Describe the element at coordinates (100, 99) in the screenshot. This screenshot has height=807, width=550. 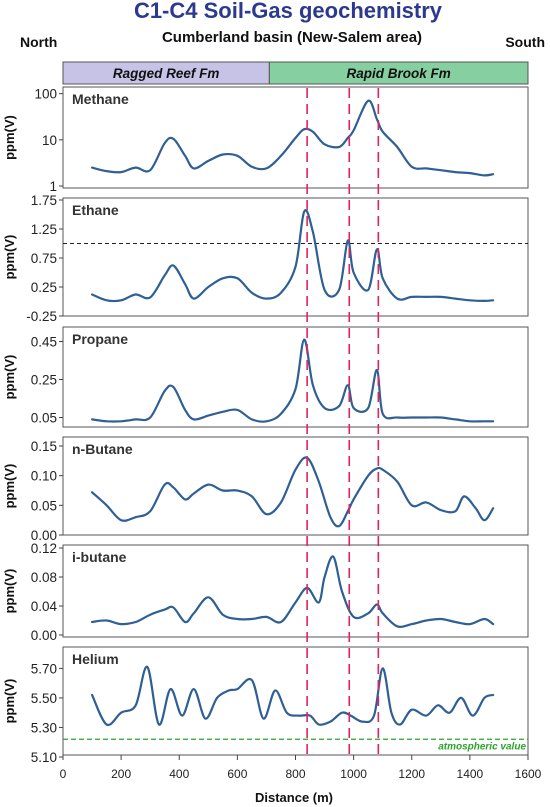
I see `panel-label: Methane` at that location.